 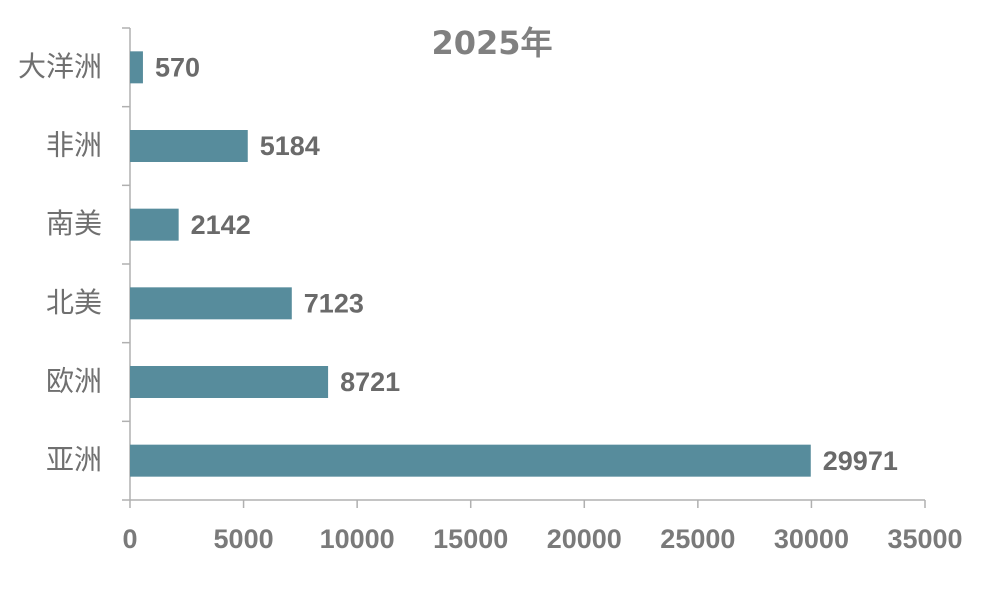 I want to click on y-tick-label: 南美, so click(x=74, y=223).